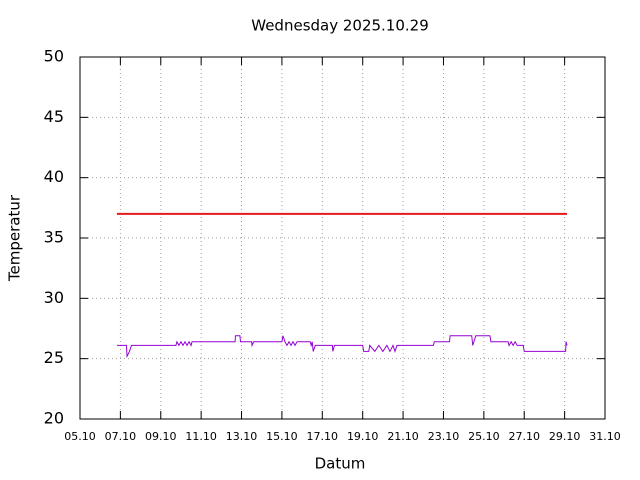 This screenshot has width=640, height=480. Describe the element at coordinates (121, 436) in the screenshot. I see `x-tick-label: 07.10` at that location.